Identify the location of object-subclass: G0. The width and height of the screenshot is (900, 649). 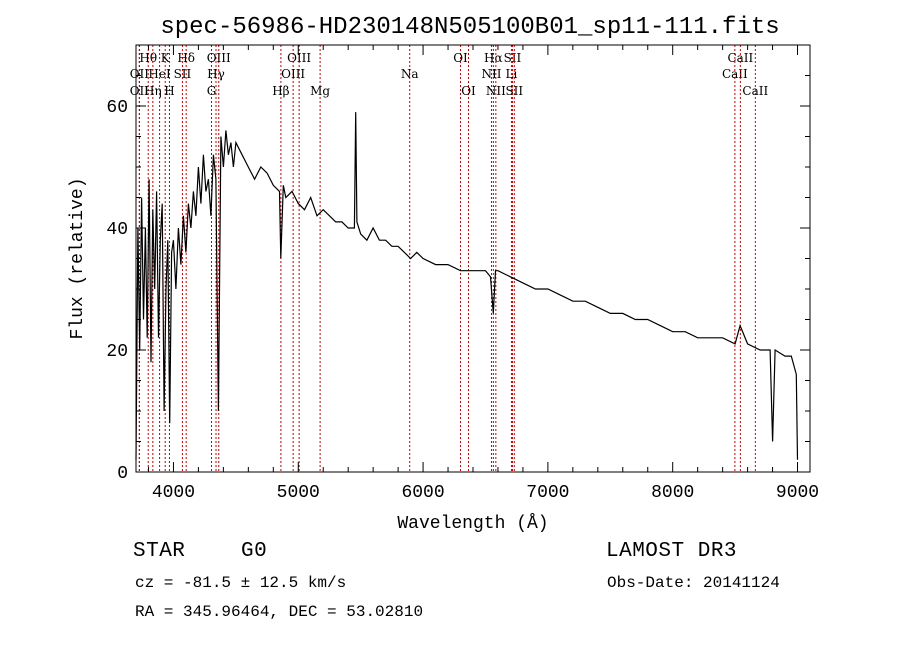
(254, 551).